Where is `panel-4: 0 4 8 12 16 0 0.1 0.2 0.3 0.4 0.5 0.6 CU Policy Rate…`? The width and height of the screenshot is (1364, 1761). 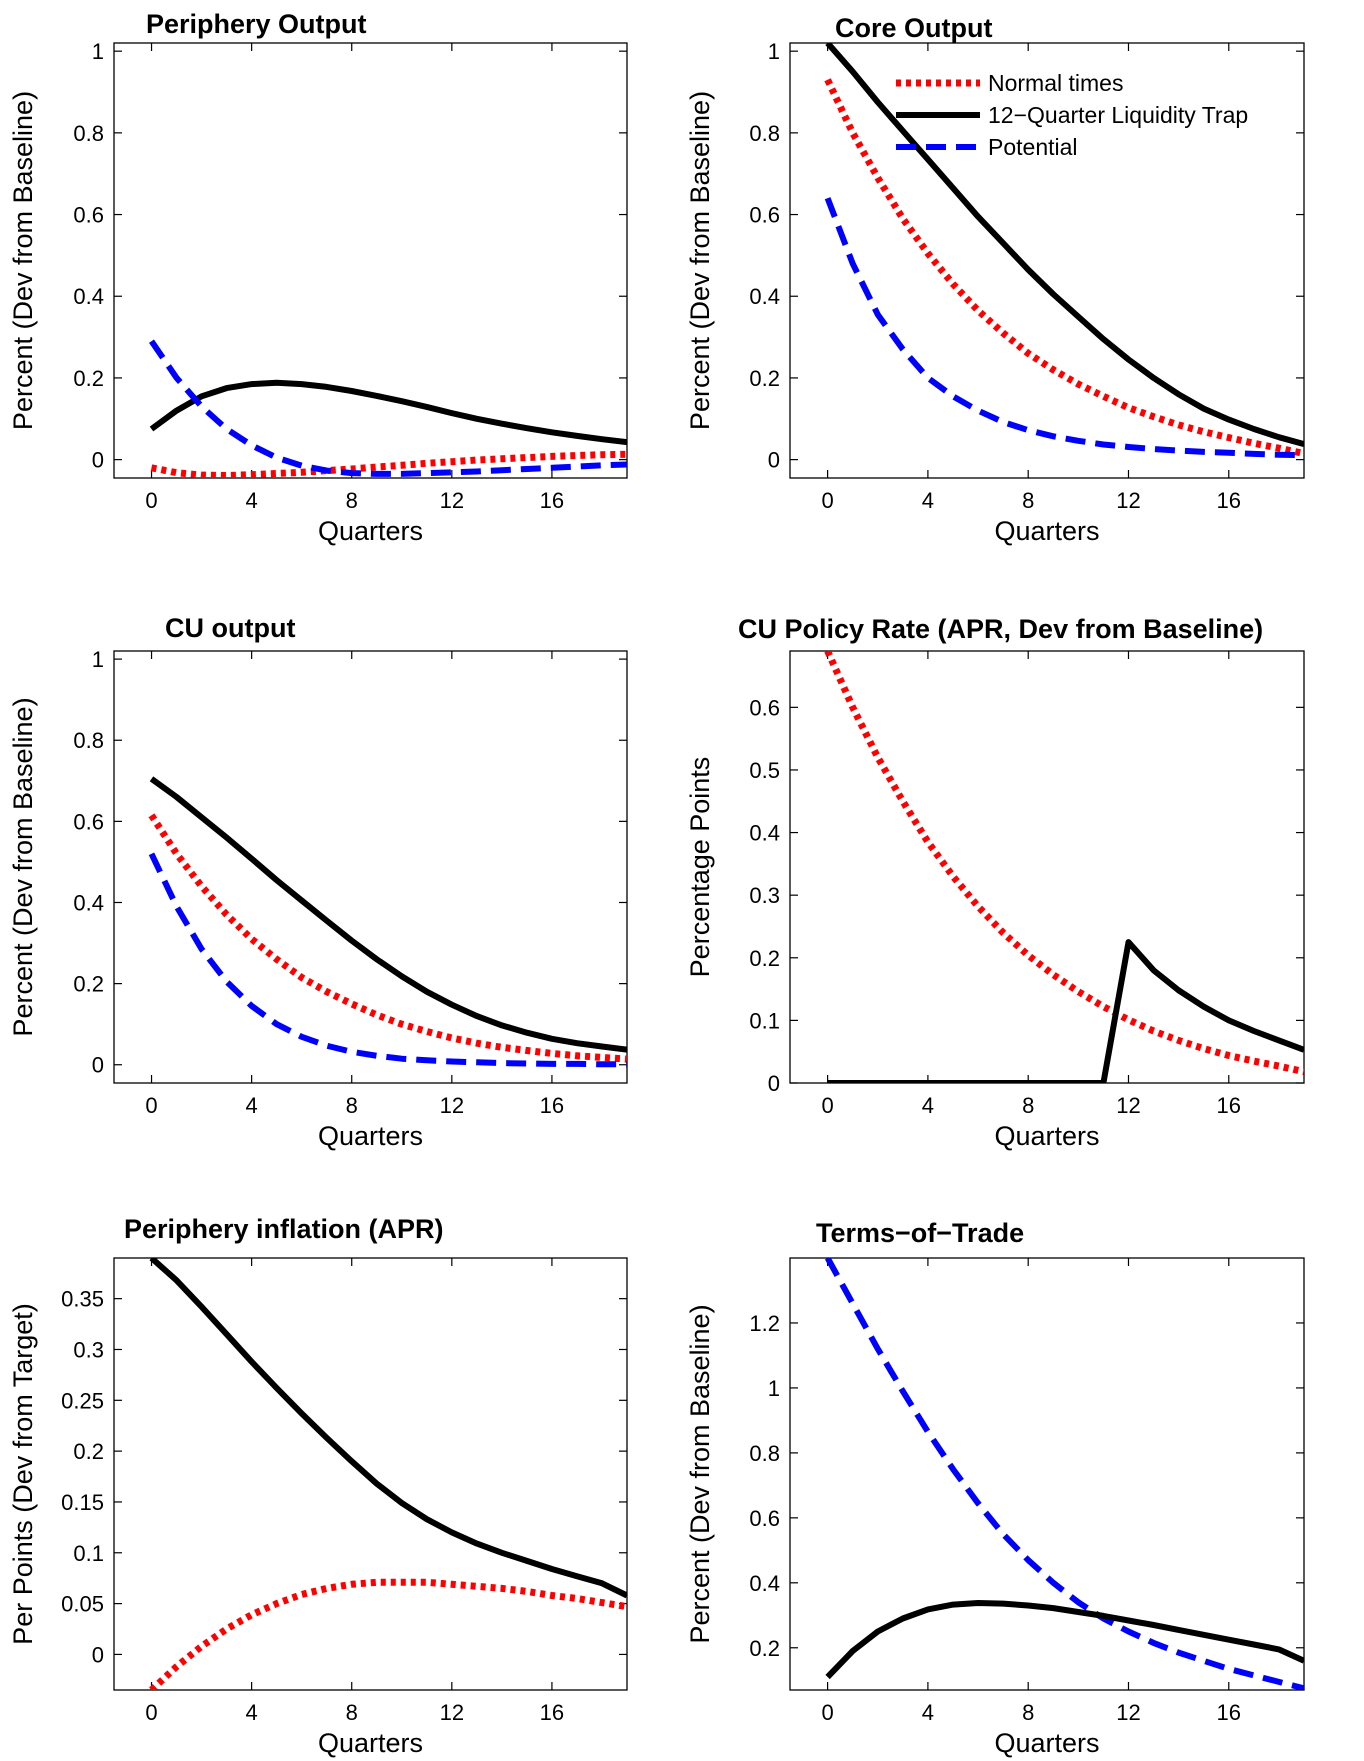
panel-4: 0 4 8 12 16 0 0.1 0.2 0.3 0.4 0.5 0.6 CU Policy Rate… is located at coordinates (995, 882).